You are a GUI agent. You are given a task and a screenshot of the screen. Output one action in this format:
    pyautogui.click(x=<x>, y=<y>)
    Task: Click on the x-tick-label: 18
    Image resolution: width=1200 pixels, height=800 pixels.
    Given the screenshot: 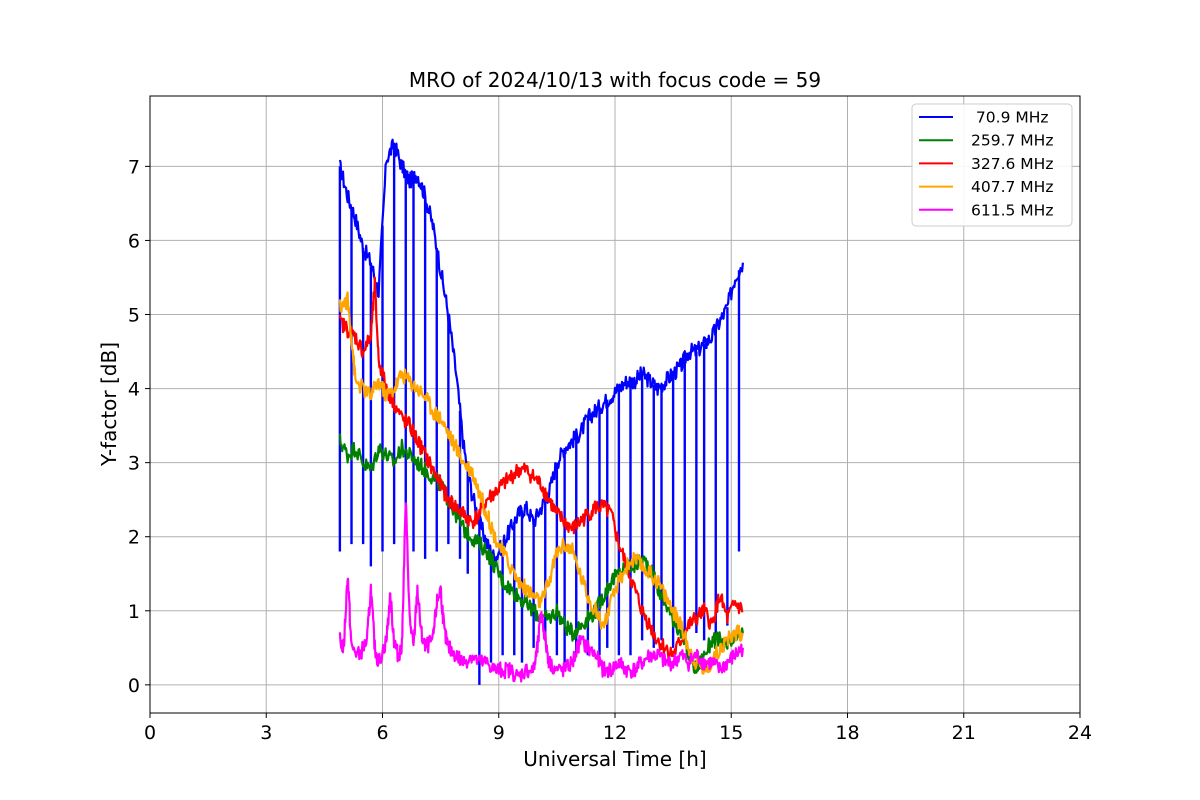 What is the action you would take?
    pyautogui.click(x=847, y=733)
    